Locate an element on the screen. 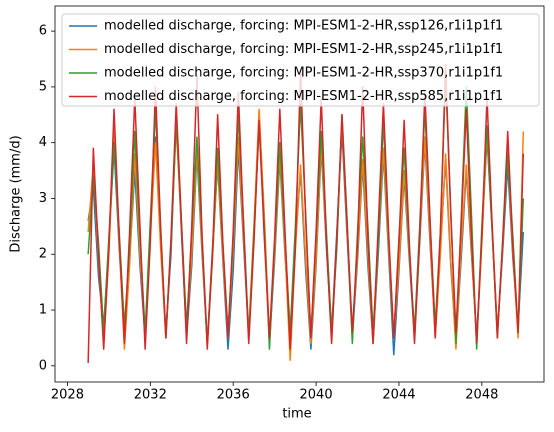  y-tick-label: 0 is located at coordinates (43, 365).